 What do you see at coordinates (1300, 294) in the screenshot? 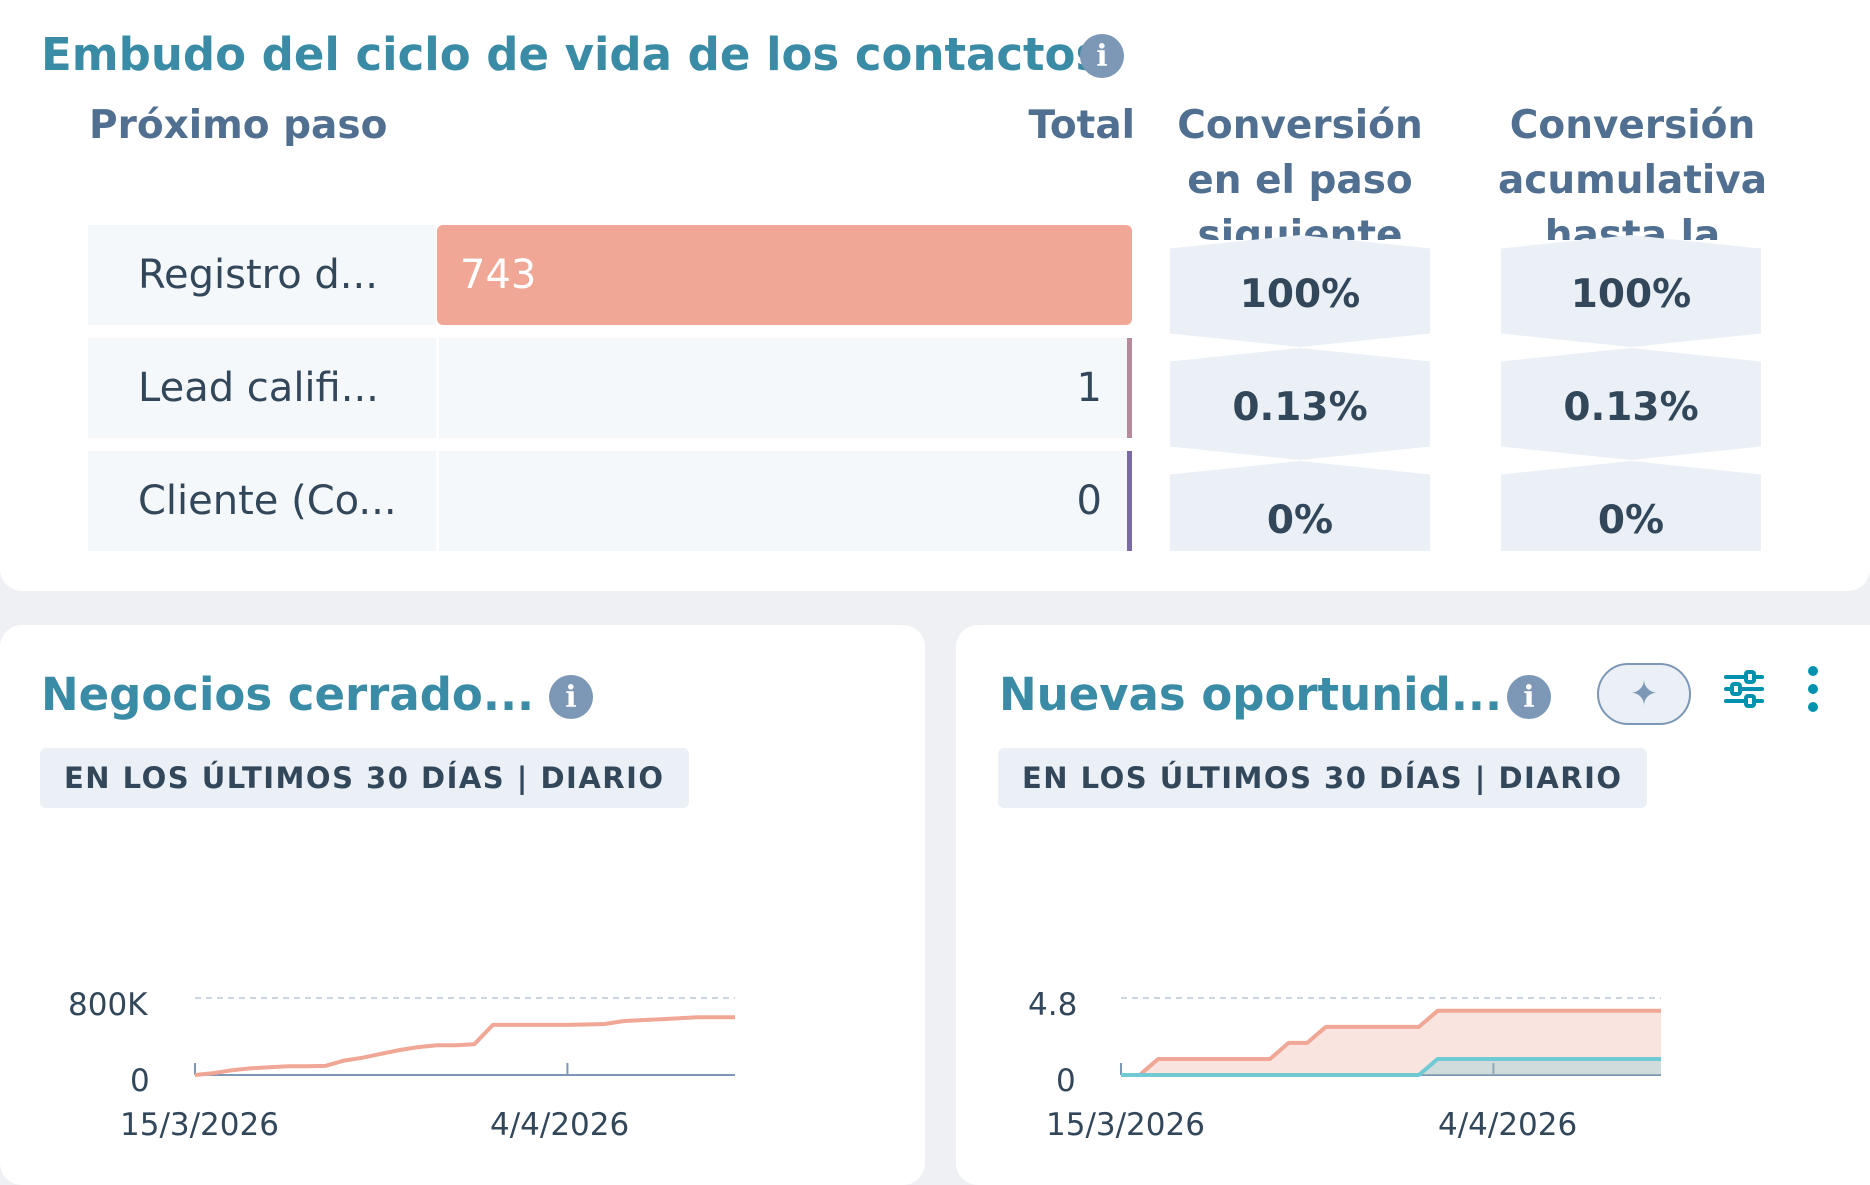
I see `step-conversion-value: 100%` at bounding box center [1300, 294].